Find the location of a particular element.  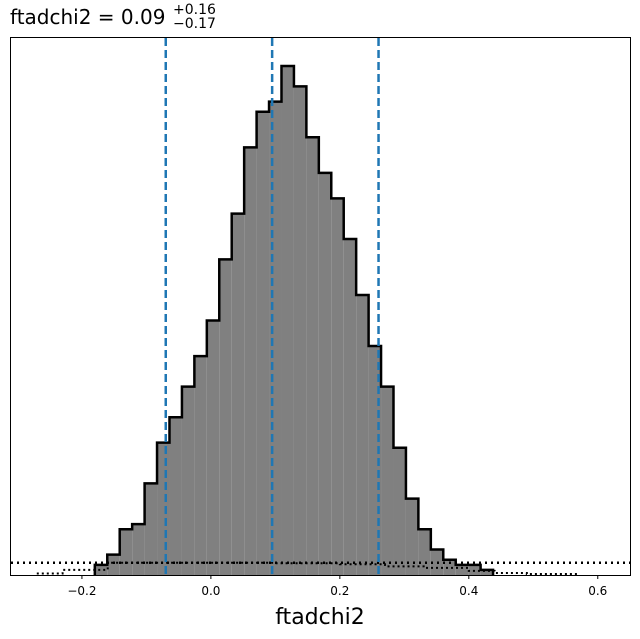

x-axis-ticks: −0.2 0.0 0.2 0.4 0.6 is located at coordinates (337, 586).